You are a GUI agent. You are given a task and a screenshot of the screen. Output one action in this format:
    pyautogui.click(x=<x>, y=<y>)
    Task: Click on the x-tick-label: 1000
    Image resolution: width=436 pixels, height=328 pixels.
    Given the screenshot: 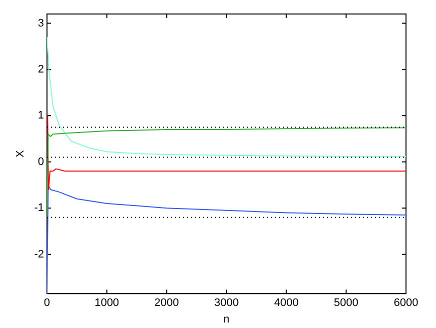 What is the action you would take?
    pyautogui.click(x=107, y=303)
    